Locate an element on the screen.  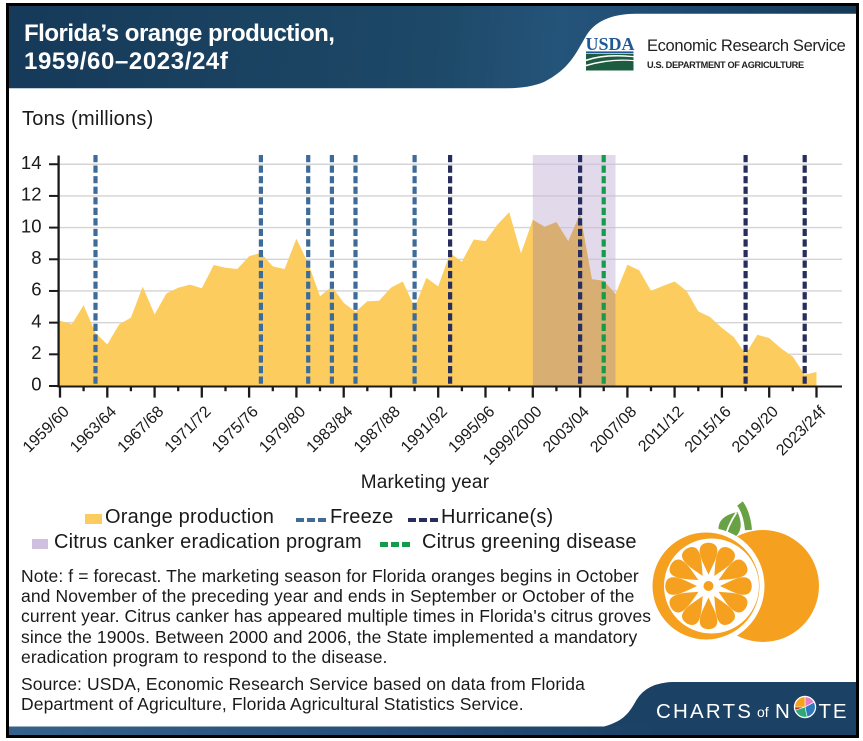
svg-text: 2011/12 is located at coordinates (661, 429).